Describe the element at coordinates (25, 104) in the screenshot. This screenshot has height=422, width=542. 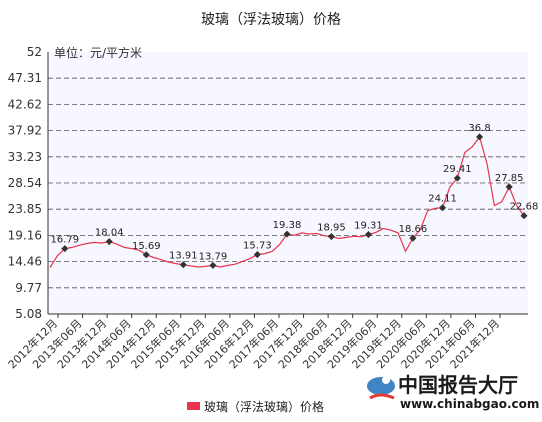
I see `y-tick-label: 42.62` at that location.